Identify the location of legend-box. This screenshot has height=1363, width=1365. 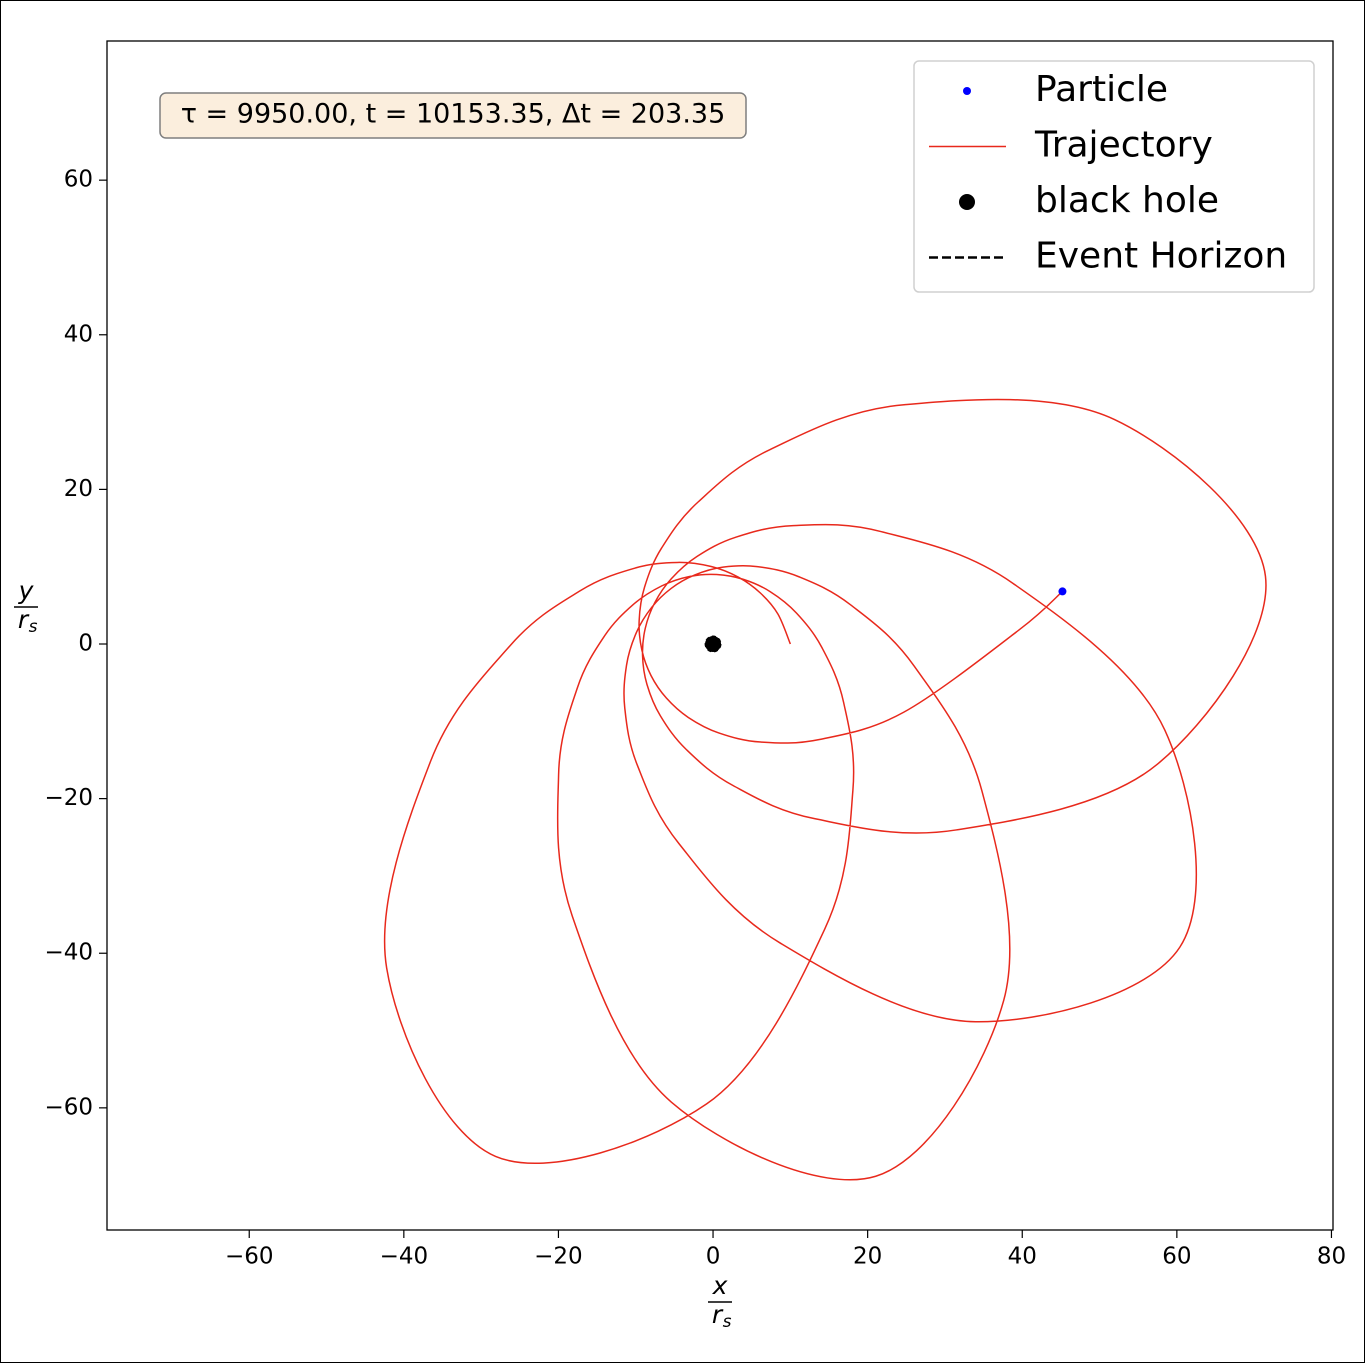
(1114, 176).